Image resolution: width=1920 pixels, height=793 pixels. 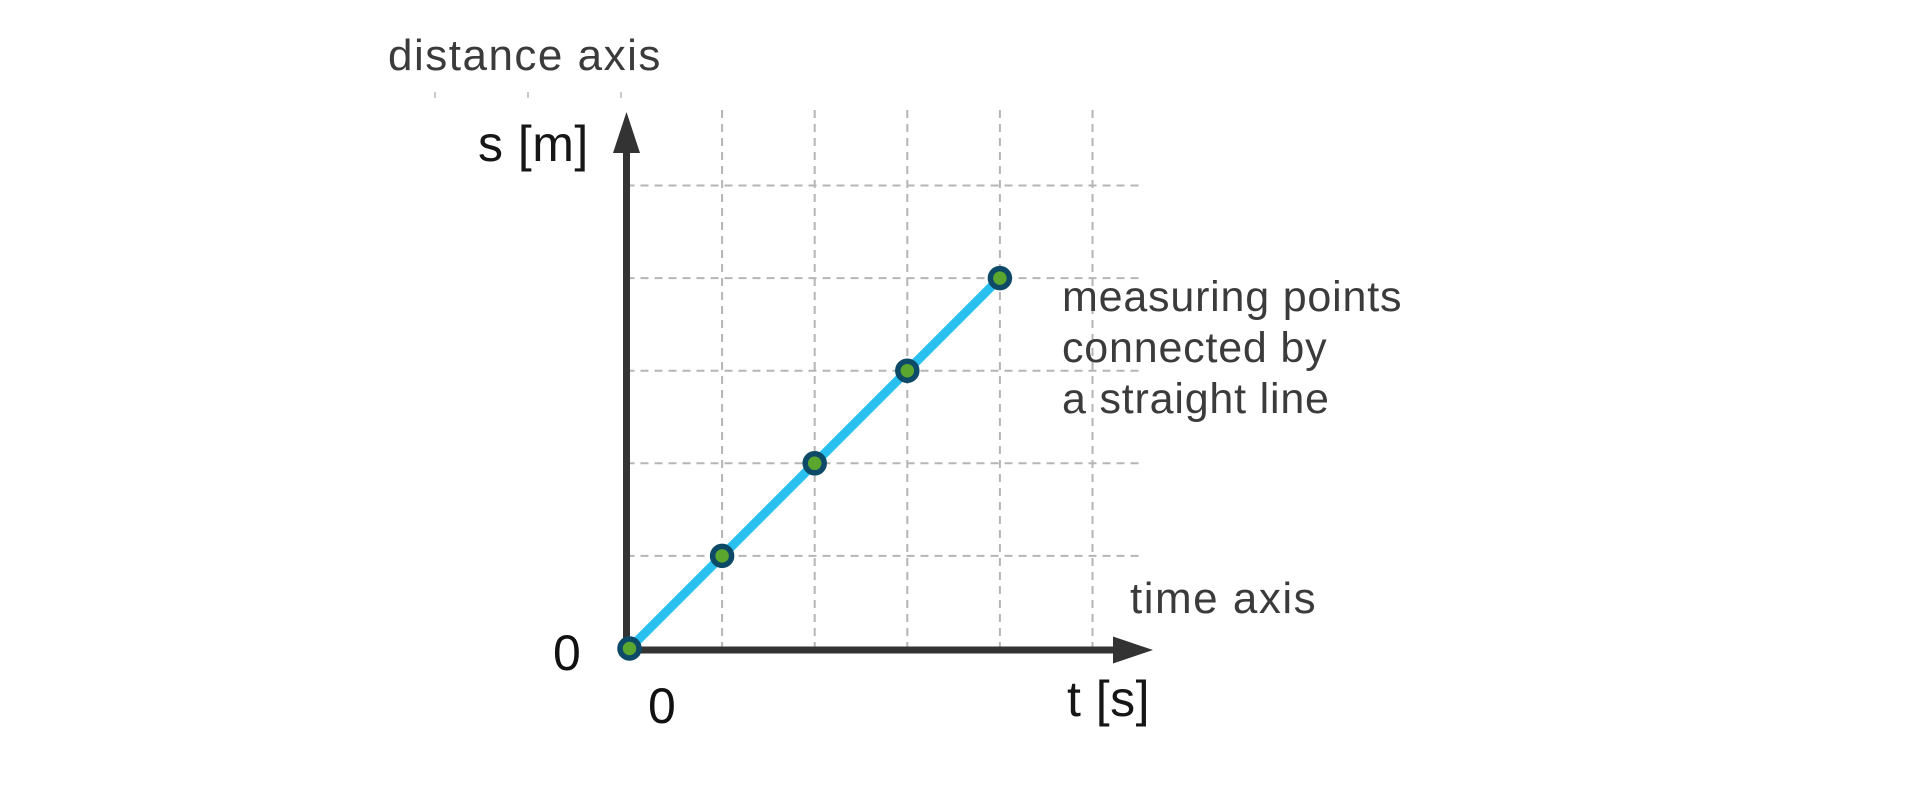 What do you see at coordinates (1232, 297) in the screenshot?
I see `annotation-line: measuring points` at bounding box center [1232, 297].